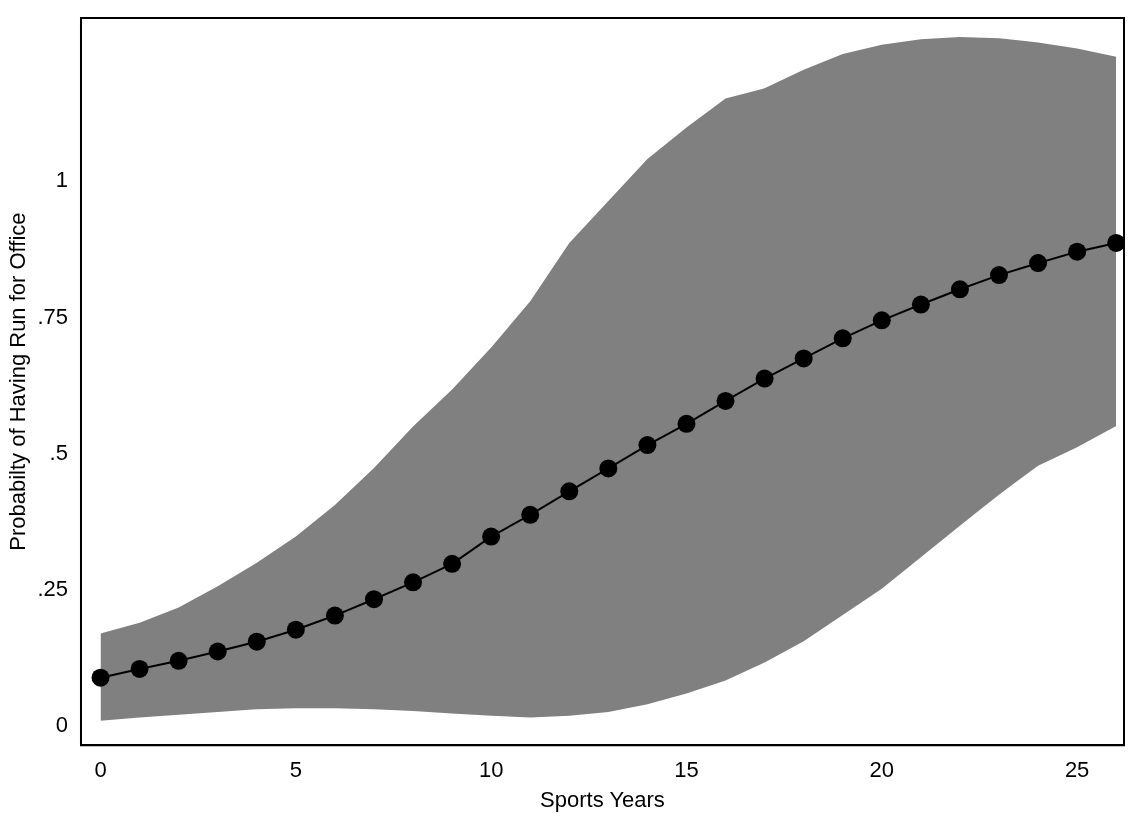 The height and width of the screenshot is (818, 1133). What do you see at coordinates (61, 725) in the screenshot?
I see `y-tick-label: 0` at bounding box center [61, 725].